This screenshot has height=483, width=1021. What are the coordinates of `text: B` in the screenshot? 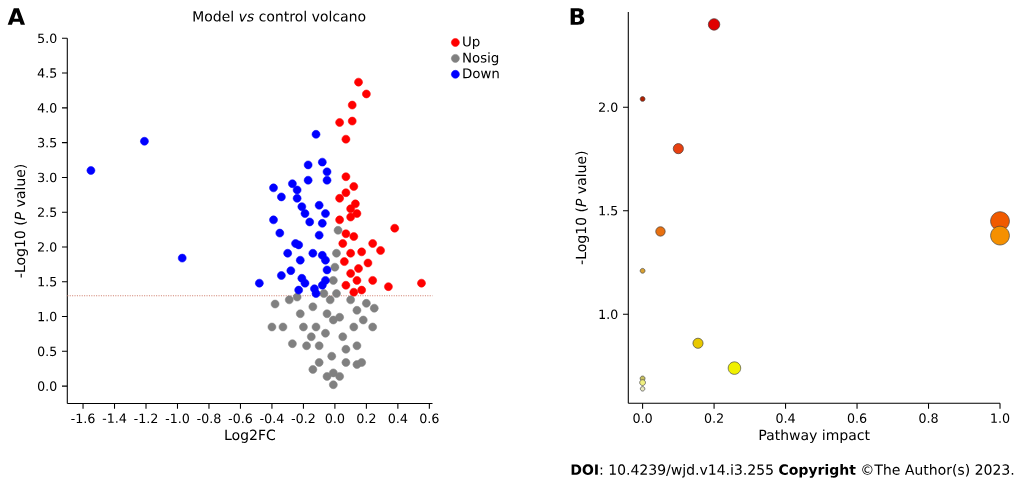 It's located at (577, 16).